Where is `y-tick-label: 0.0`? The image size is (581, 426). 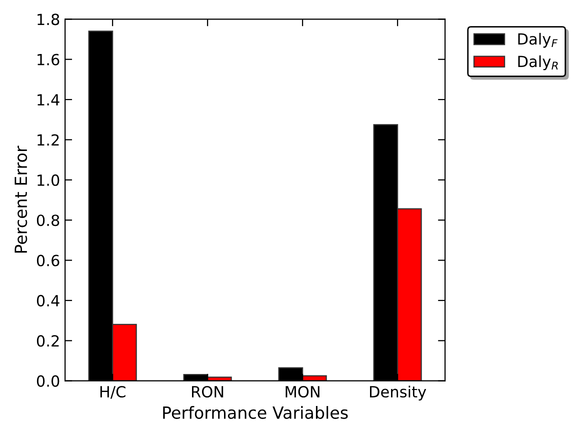 y-tick-label: 0.0 is located at coordinates (48, 381).